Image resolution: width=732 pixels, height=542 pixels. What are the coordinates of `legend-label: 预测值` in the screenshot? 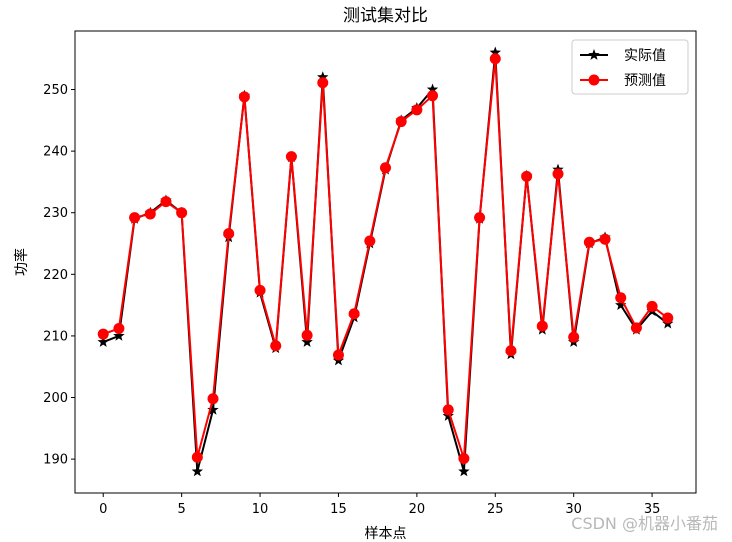 It's located at (645, 81).